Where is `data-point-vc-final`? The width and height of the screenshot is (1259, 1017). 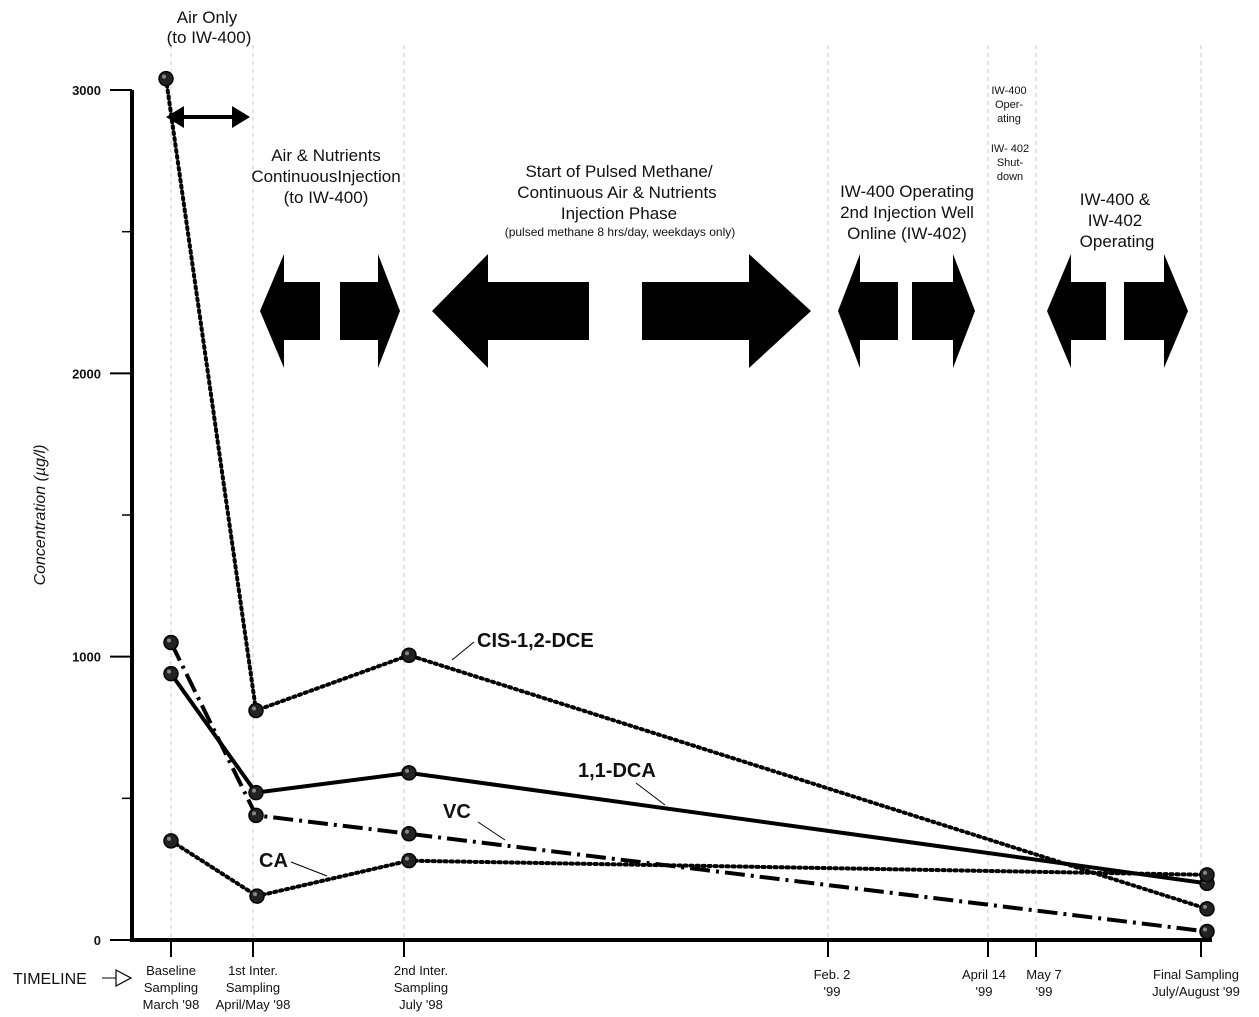 data-point-vc-final is located at coordinates (1207, 931).